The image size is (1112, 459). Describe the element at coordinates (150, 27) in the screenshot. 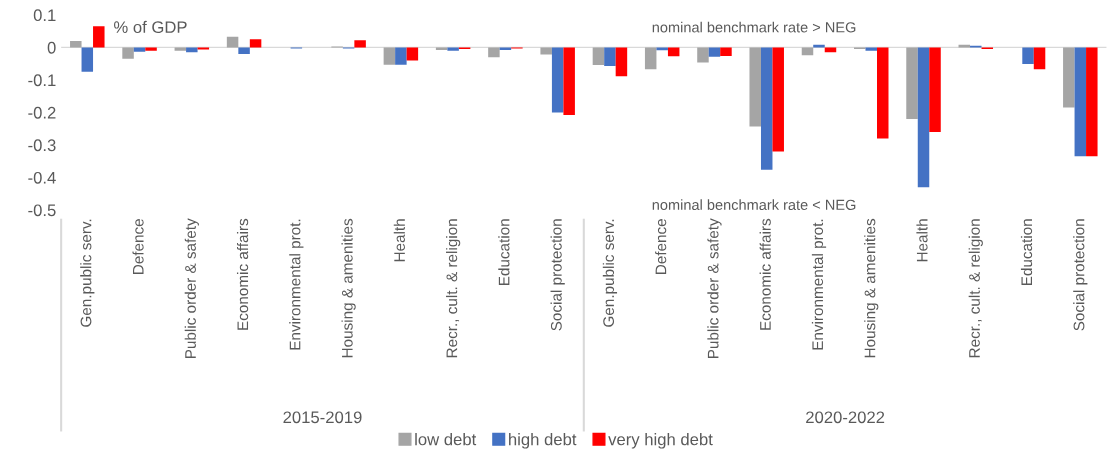

I see `annotation: % of GDP` at that location.